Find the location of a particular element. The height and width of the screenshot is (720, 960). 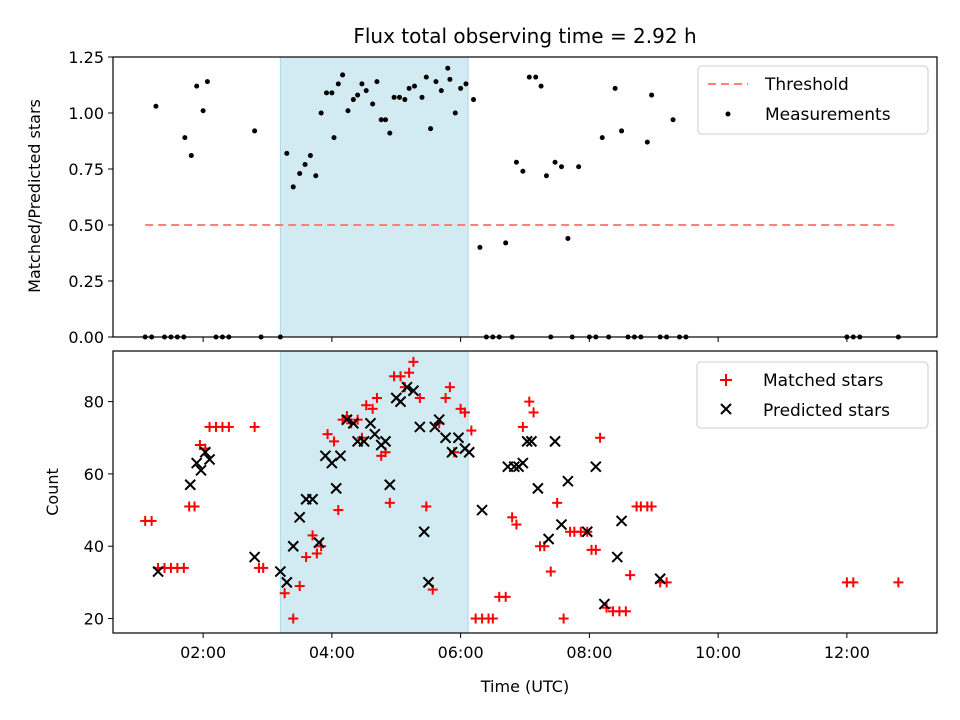

bottom-y-axis-label: Count is located at coordinates (52, 492).